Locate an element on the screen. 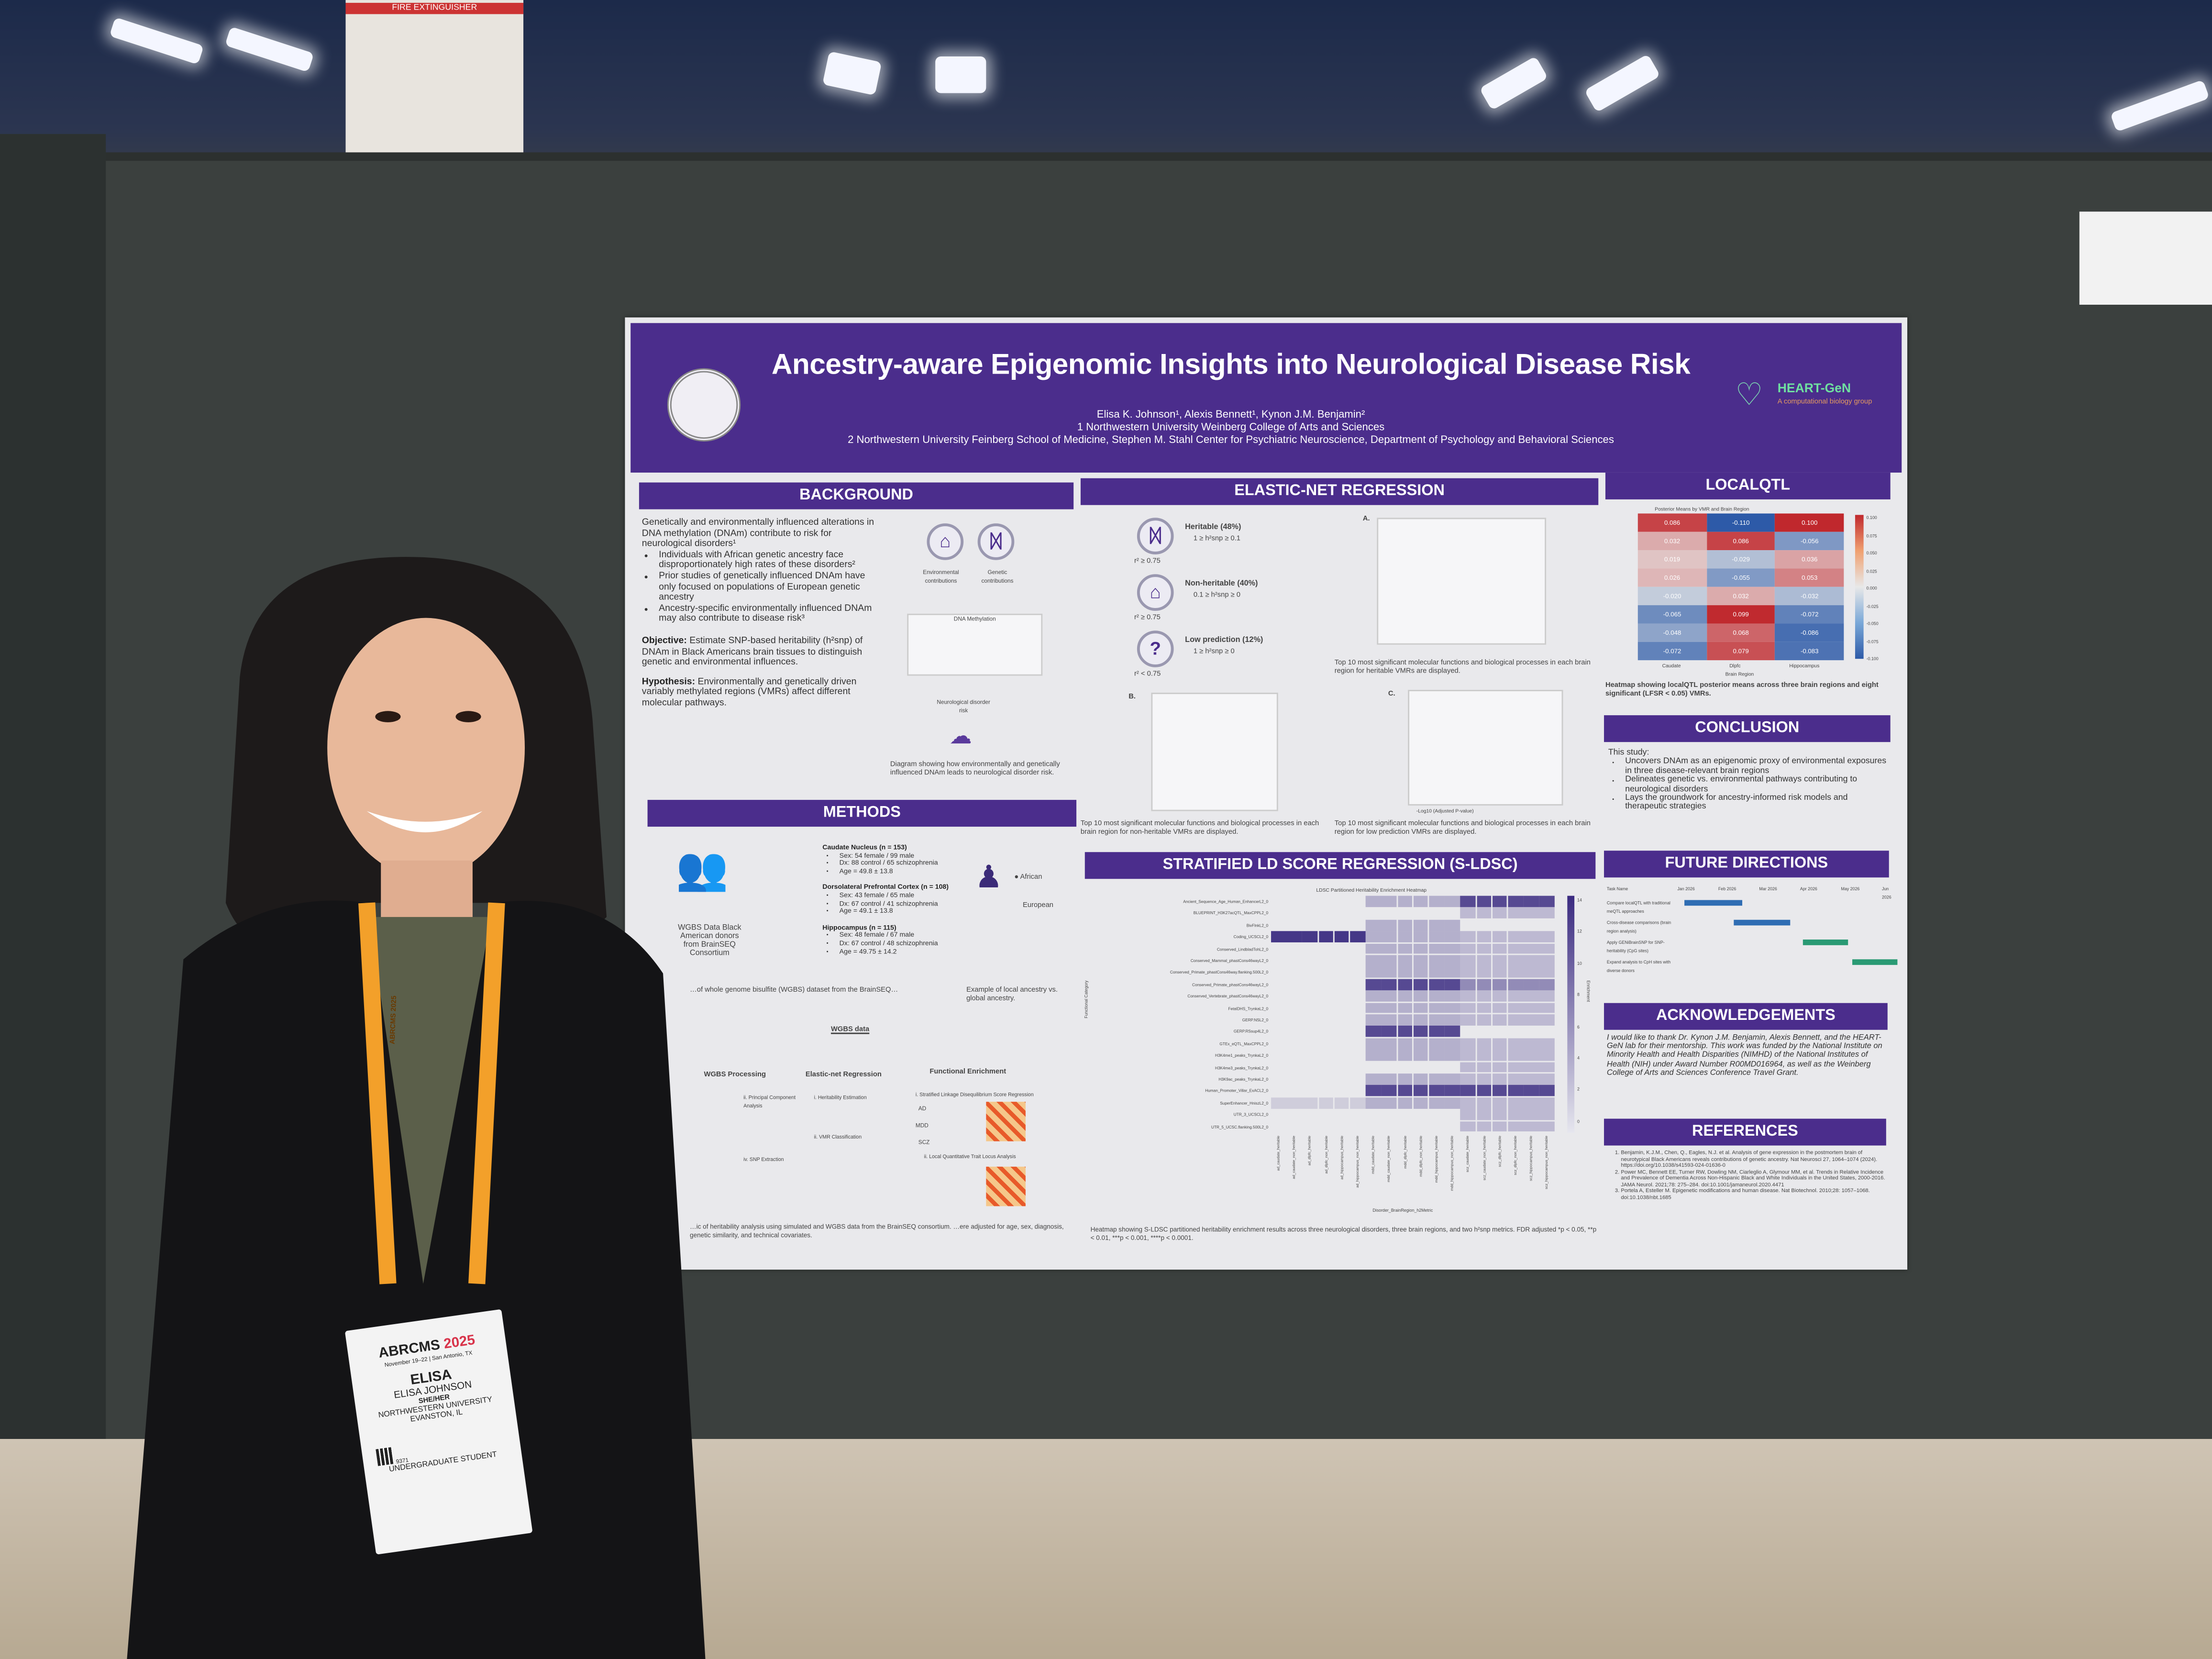 This screenshot has width=2212, height=1659. gantt-bar is located at coordinates (1825, 942).